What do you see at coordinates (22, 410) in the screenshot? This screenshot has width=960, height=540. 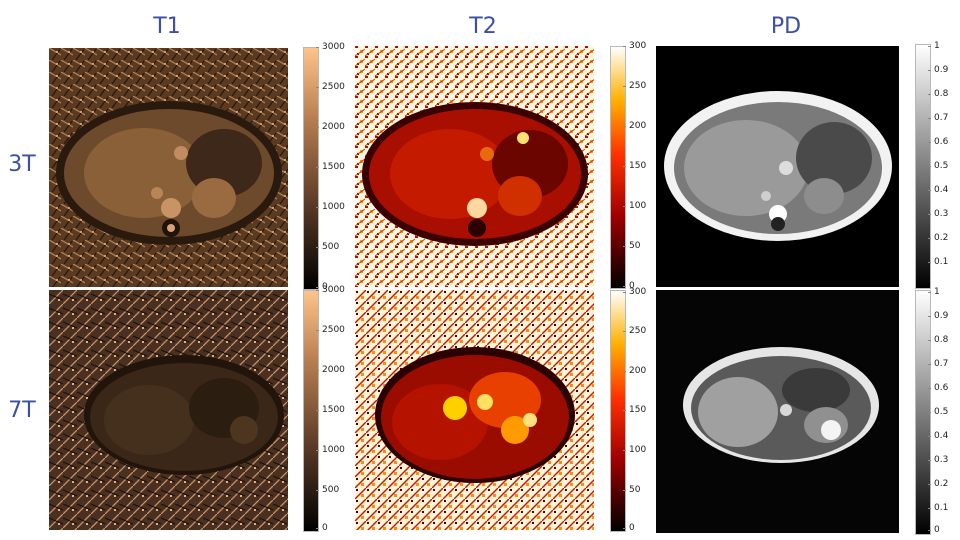 I see `row-label-7t: 7T` at bounding box center [22, 410].